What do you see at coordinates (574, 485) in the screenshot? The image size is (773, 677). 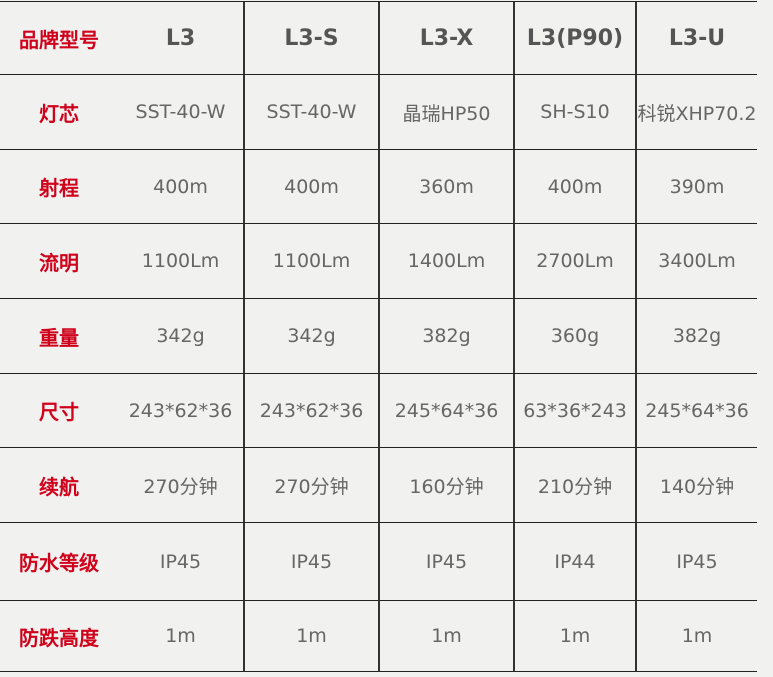 I see `spec-cell: 210分钟` at bounding box center [574, 485].